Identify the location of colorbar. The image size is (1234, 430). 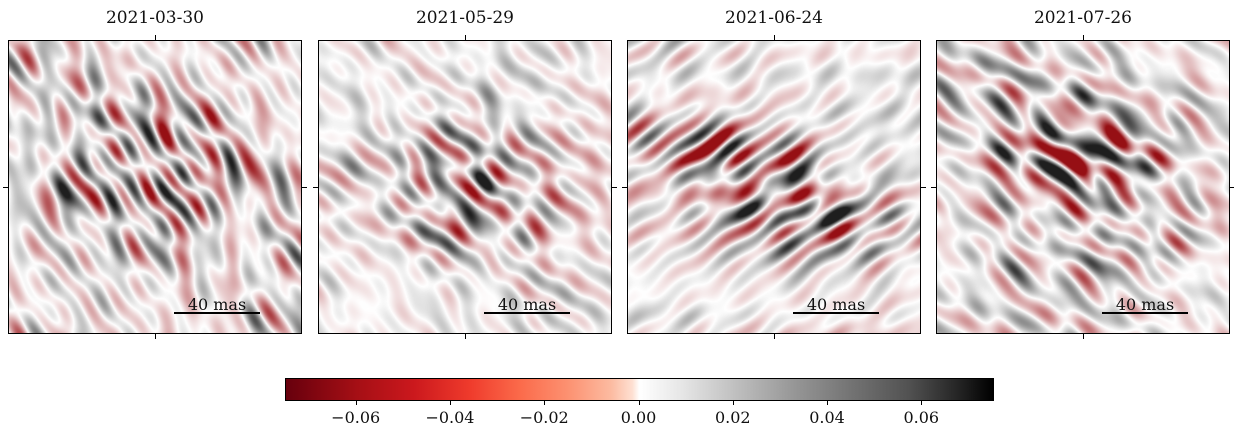
(639, 389).